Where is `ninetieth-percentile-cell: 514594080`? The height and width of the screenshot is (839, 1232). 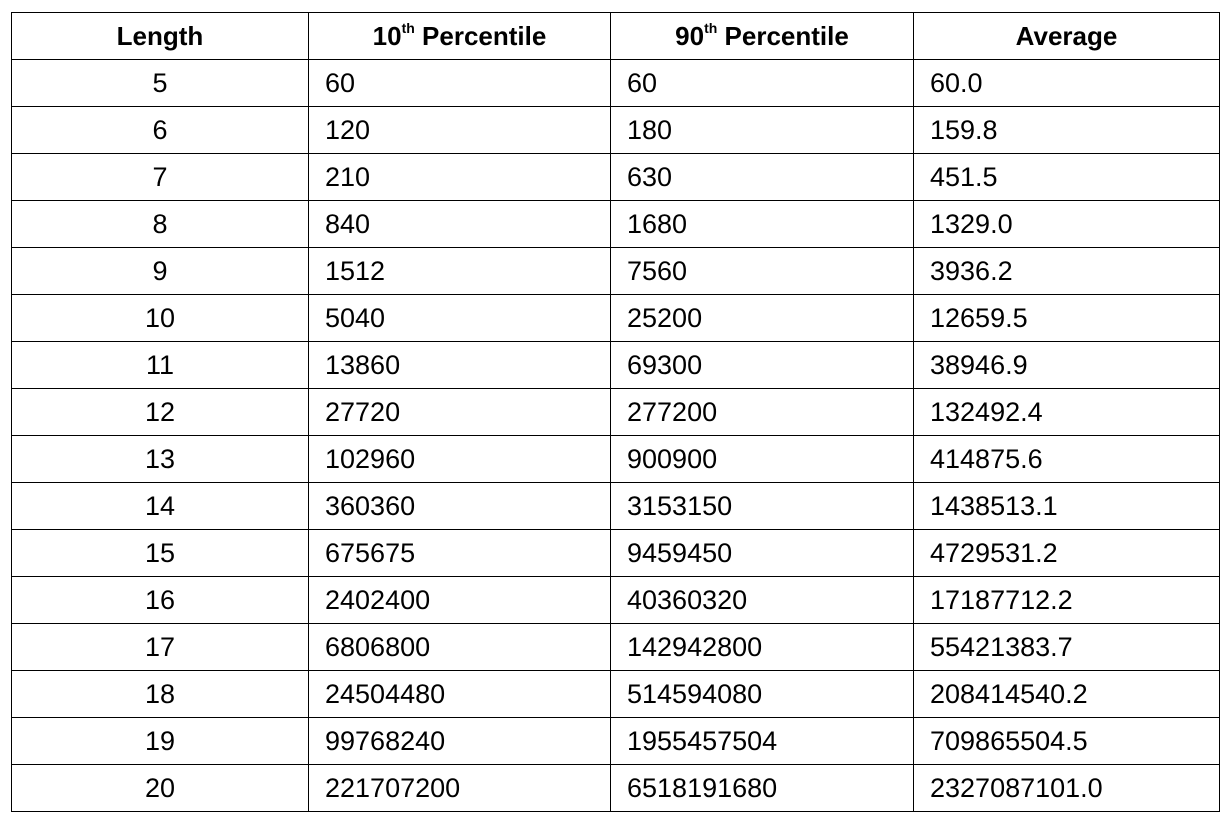 ninetieth-percentile-cell: 514594080 is located at coordinates (762, 694).